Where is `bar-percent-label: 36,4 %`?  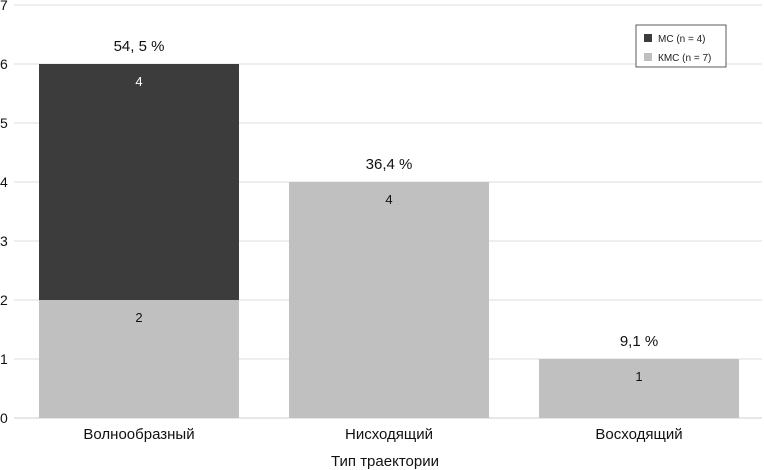
bar-percent-label: 36,4 % is located at coordinates (389, 164).